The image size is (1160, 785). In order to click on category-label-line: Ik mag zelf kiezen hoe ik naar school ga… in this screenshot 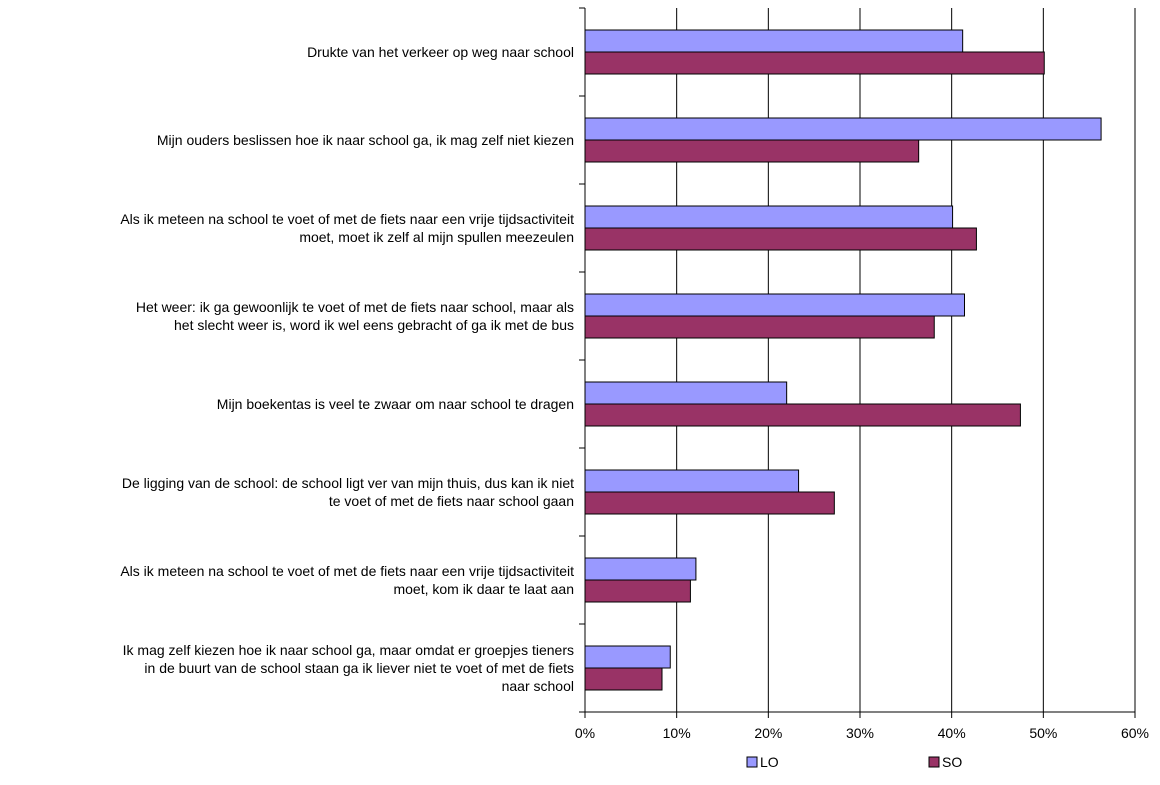, I will do `click(348, 650)`.